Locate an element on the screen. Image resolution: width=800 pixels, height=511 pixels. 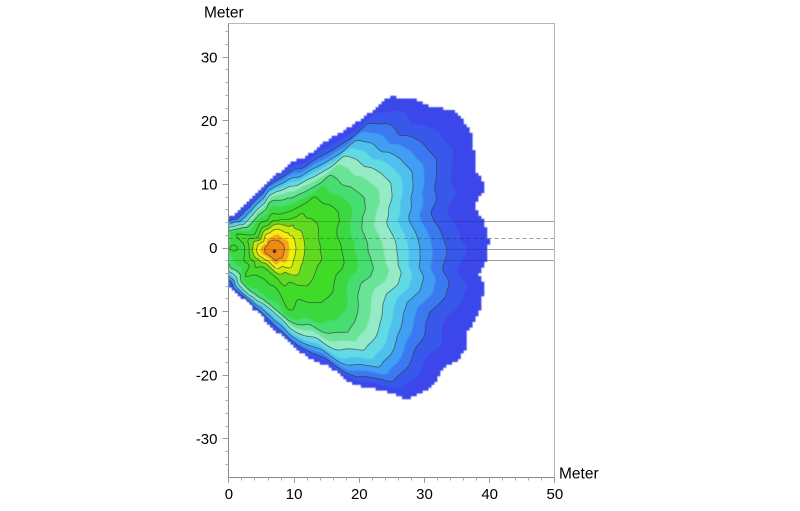
svg-text: 50 is located at coordinates (555, 494).